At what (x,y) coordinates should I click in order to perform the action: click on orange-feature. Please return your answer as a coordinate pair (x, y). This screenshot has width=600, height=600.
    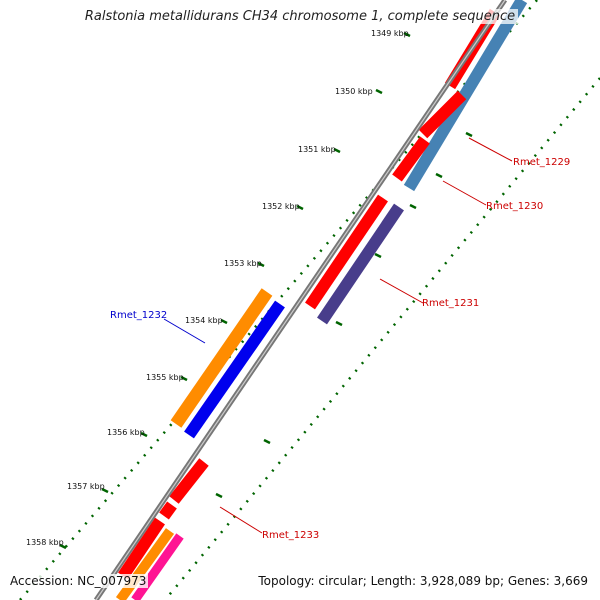
    Looking at the image, I should click on (145, 564).